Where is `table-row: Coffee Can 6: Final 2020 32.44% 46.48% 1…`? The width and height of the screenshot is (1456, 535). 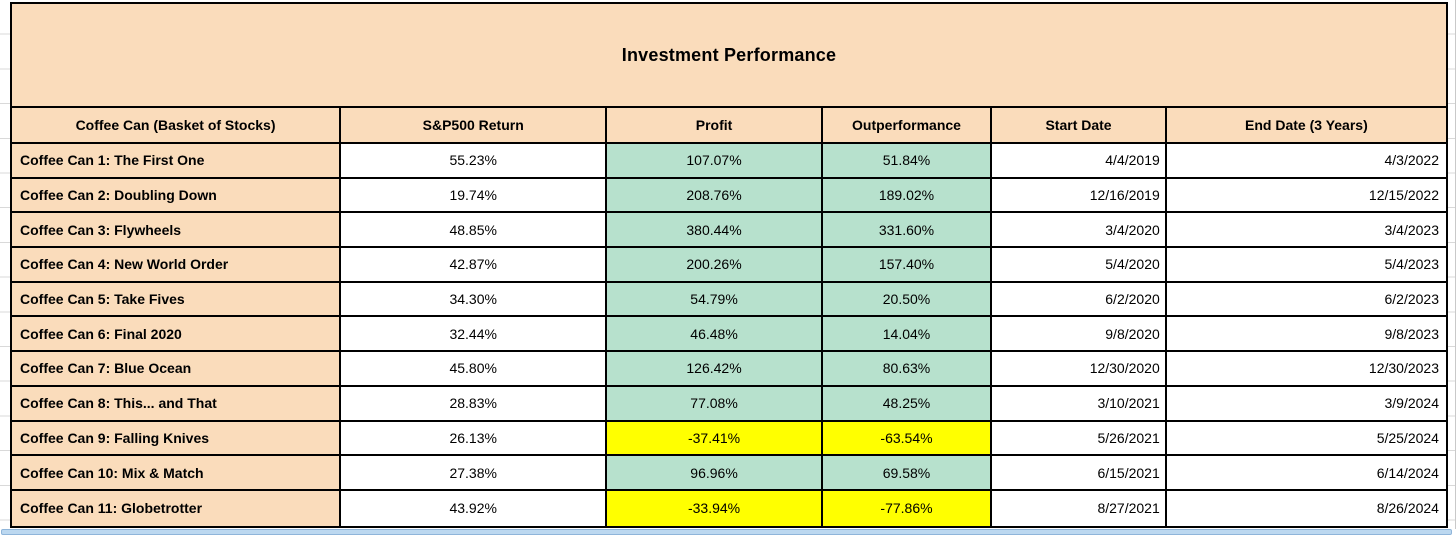
table-row: Coffee Can 6: Final 2020 32.44% 46.48% 1… is located at coordinates (729, 335).